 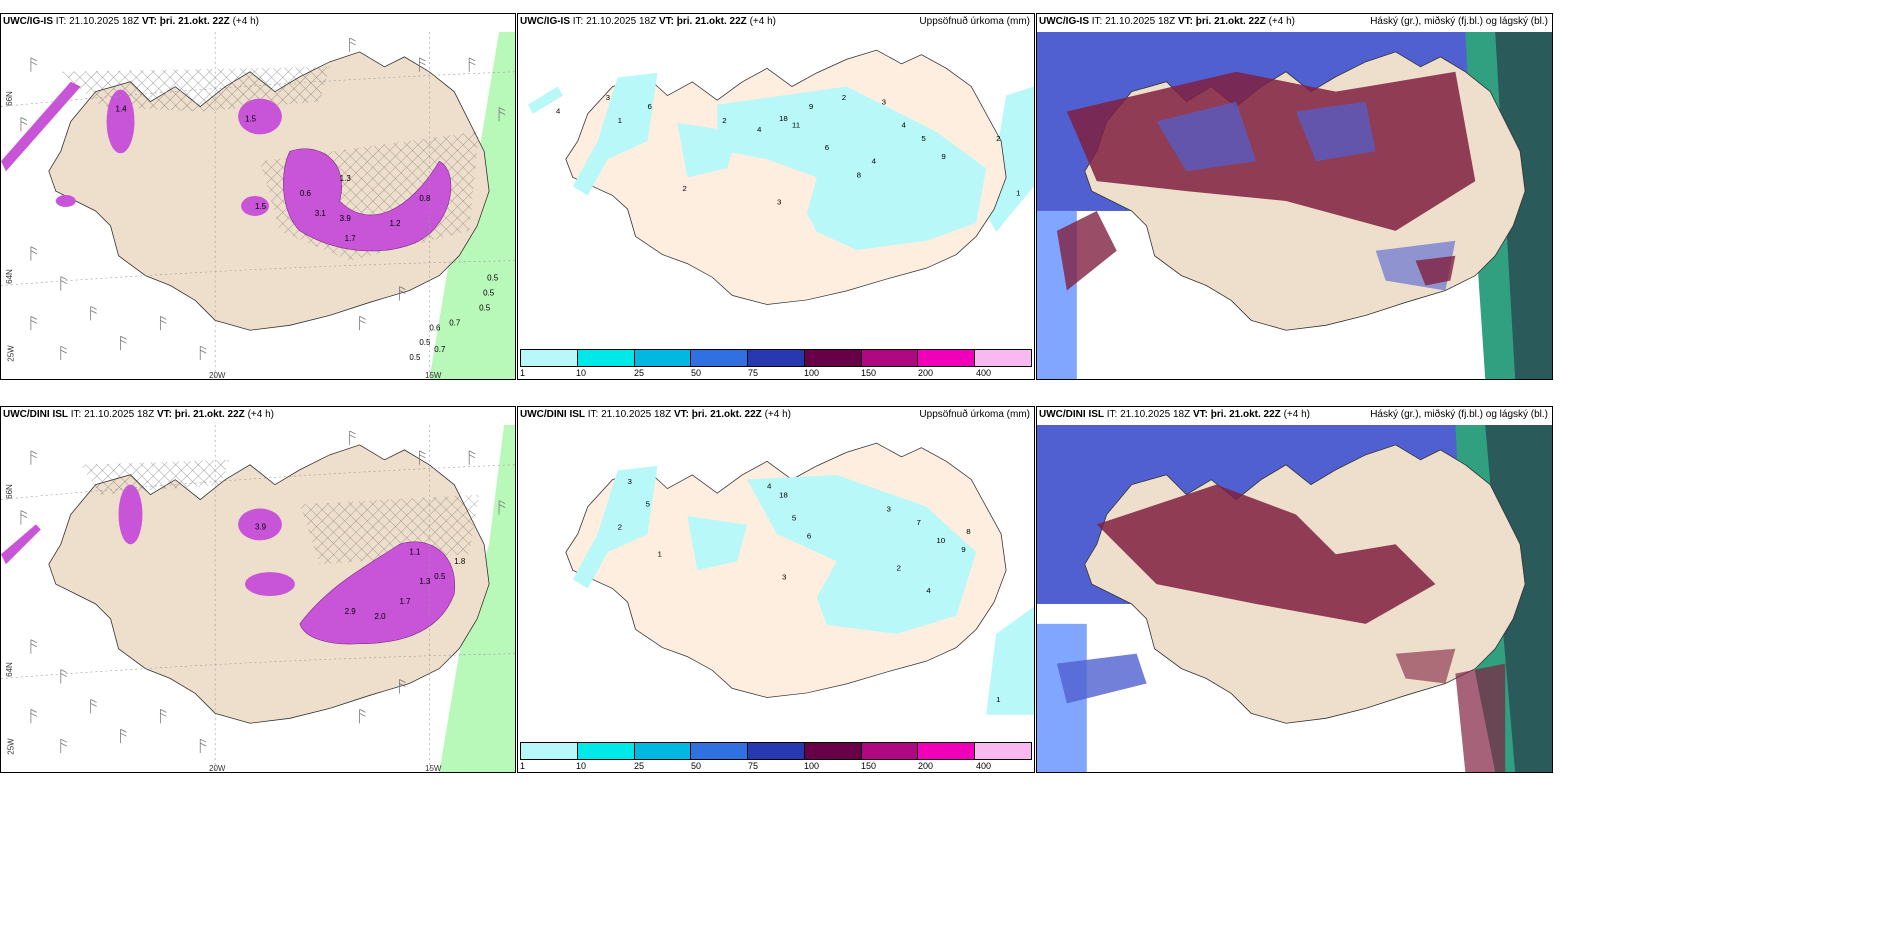 I want to click on legend-label: 75, so click(x=753, y=373).